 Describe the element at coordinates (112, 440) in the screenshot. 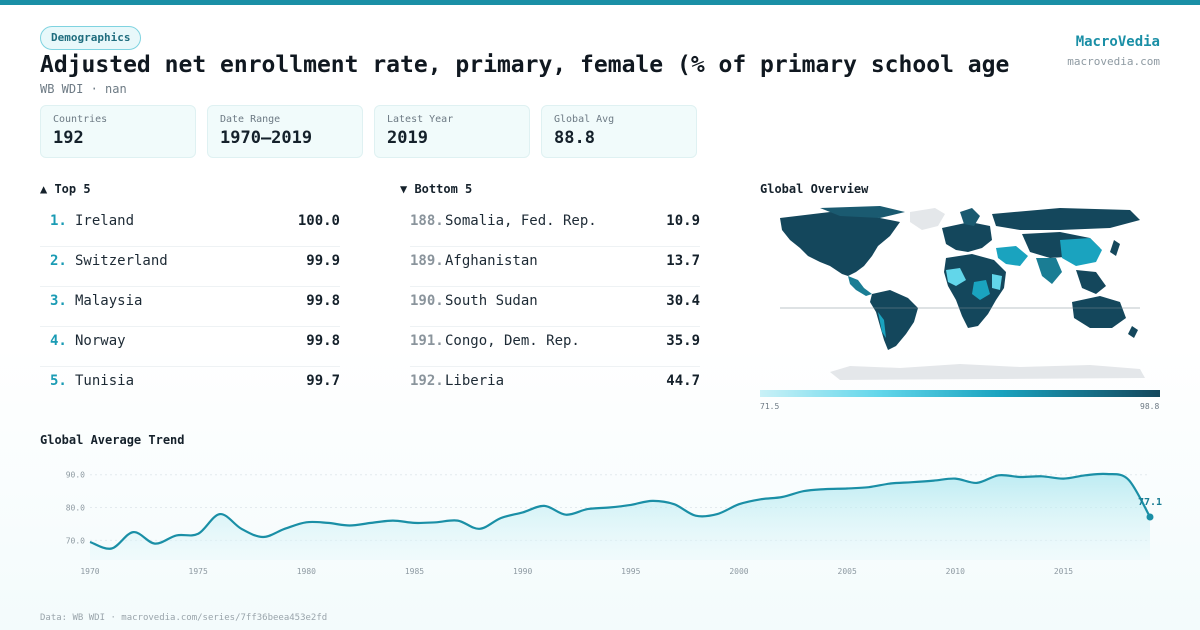

I see `trend-heading: Global Average Trend` at that location.